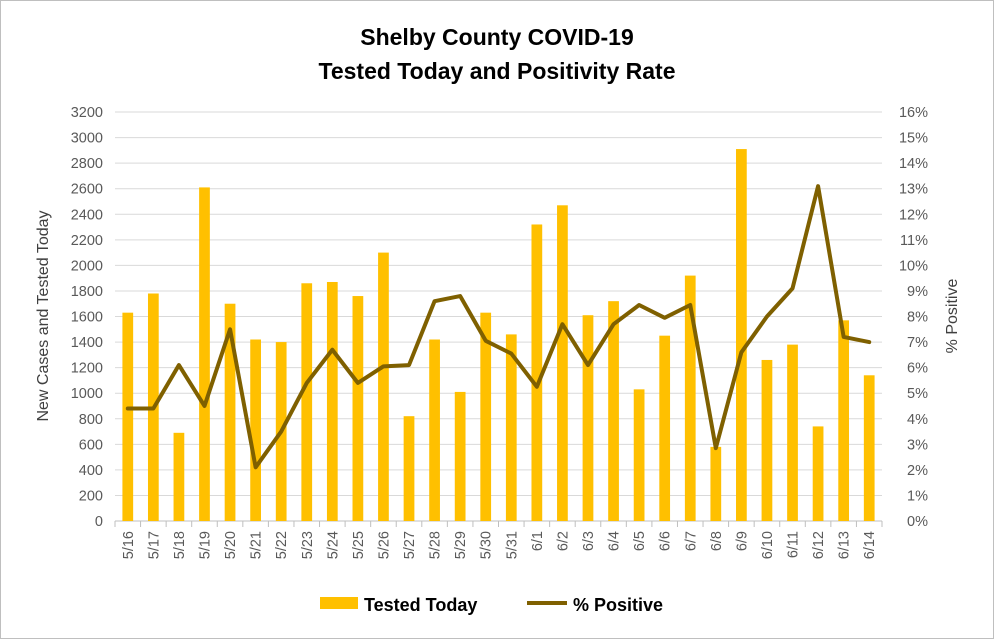 Image resolution: width=994 pixels, height=639 pixels. I want to click on x-tick-label: 5/31, so click(512, 545).